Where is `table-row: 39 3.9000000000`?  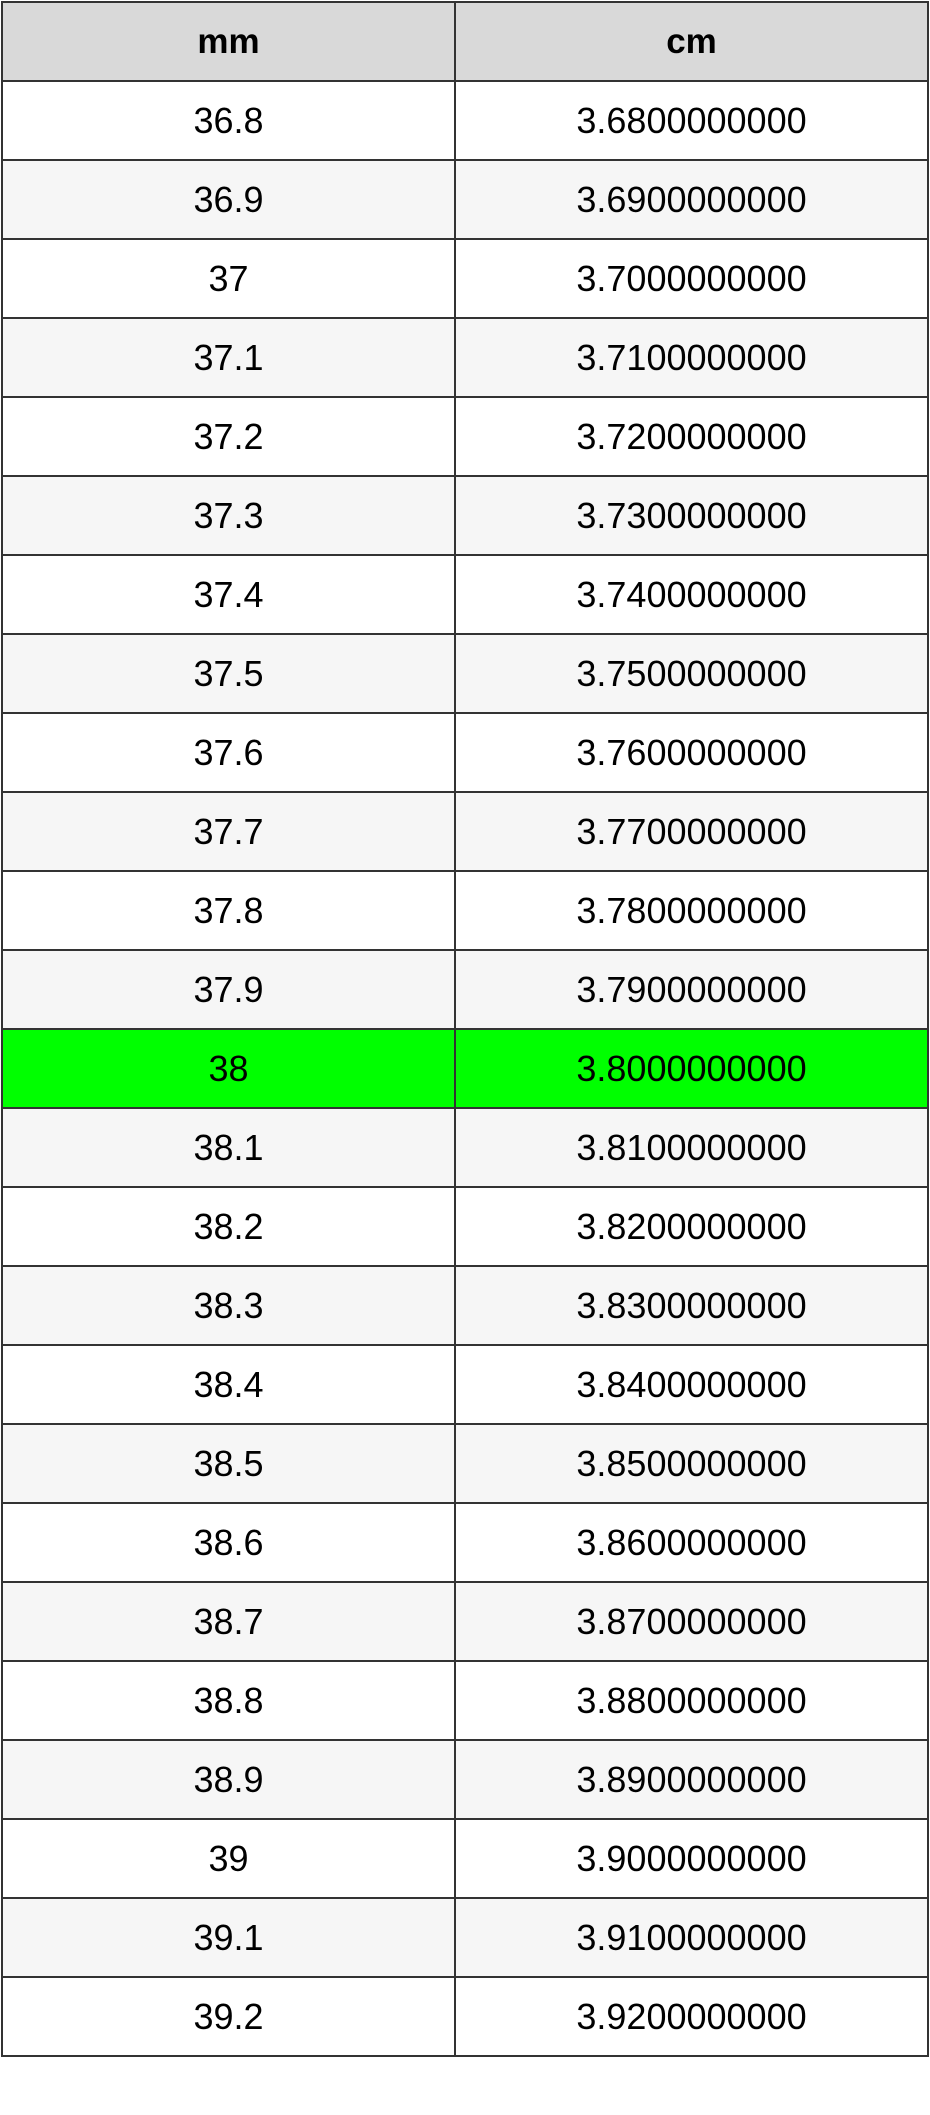
table-row: 39 3.9000000000 is located at coordinates (465, 1858).